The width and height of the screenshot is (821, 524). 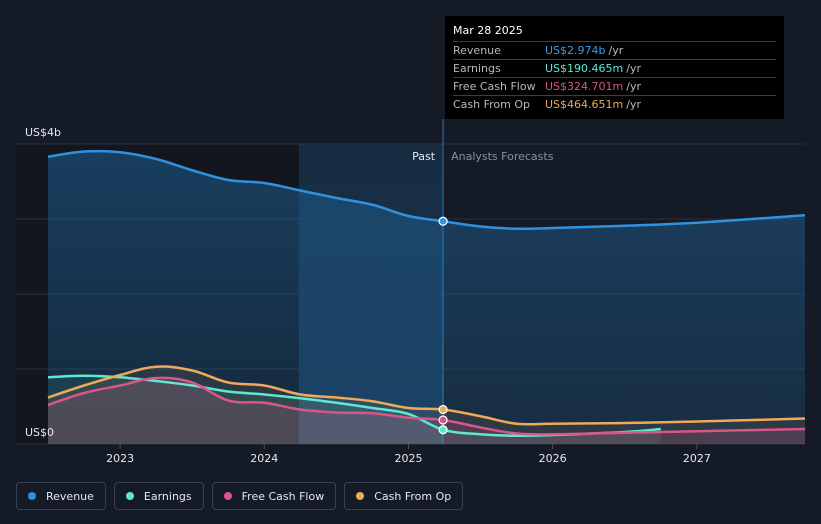 What do you see at coordinates (443, 420) in the screenshot?
I see `marker-free-cash-flow` at bounding box center [443, 420].